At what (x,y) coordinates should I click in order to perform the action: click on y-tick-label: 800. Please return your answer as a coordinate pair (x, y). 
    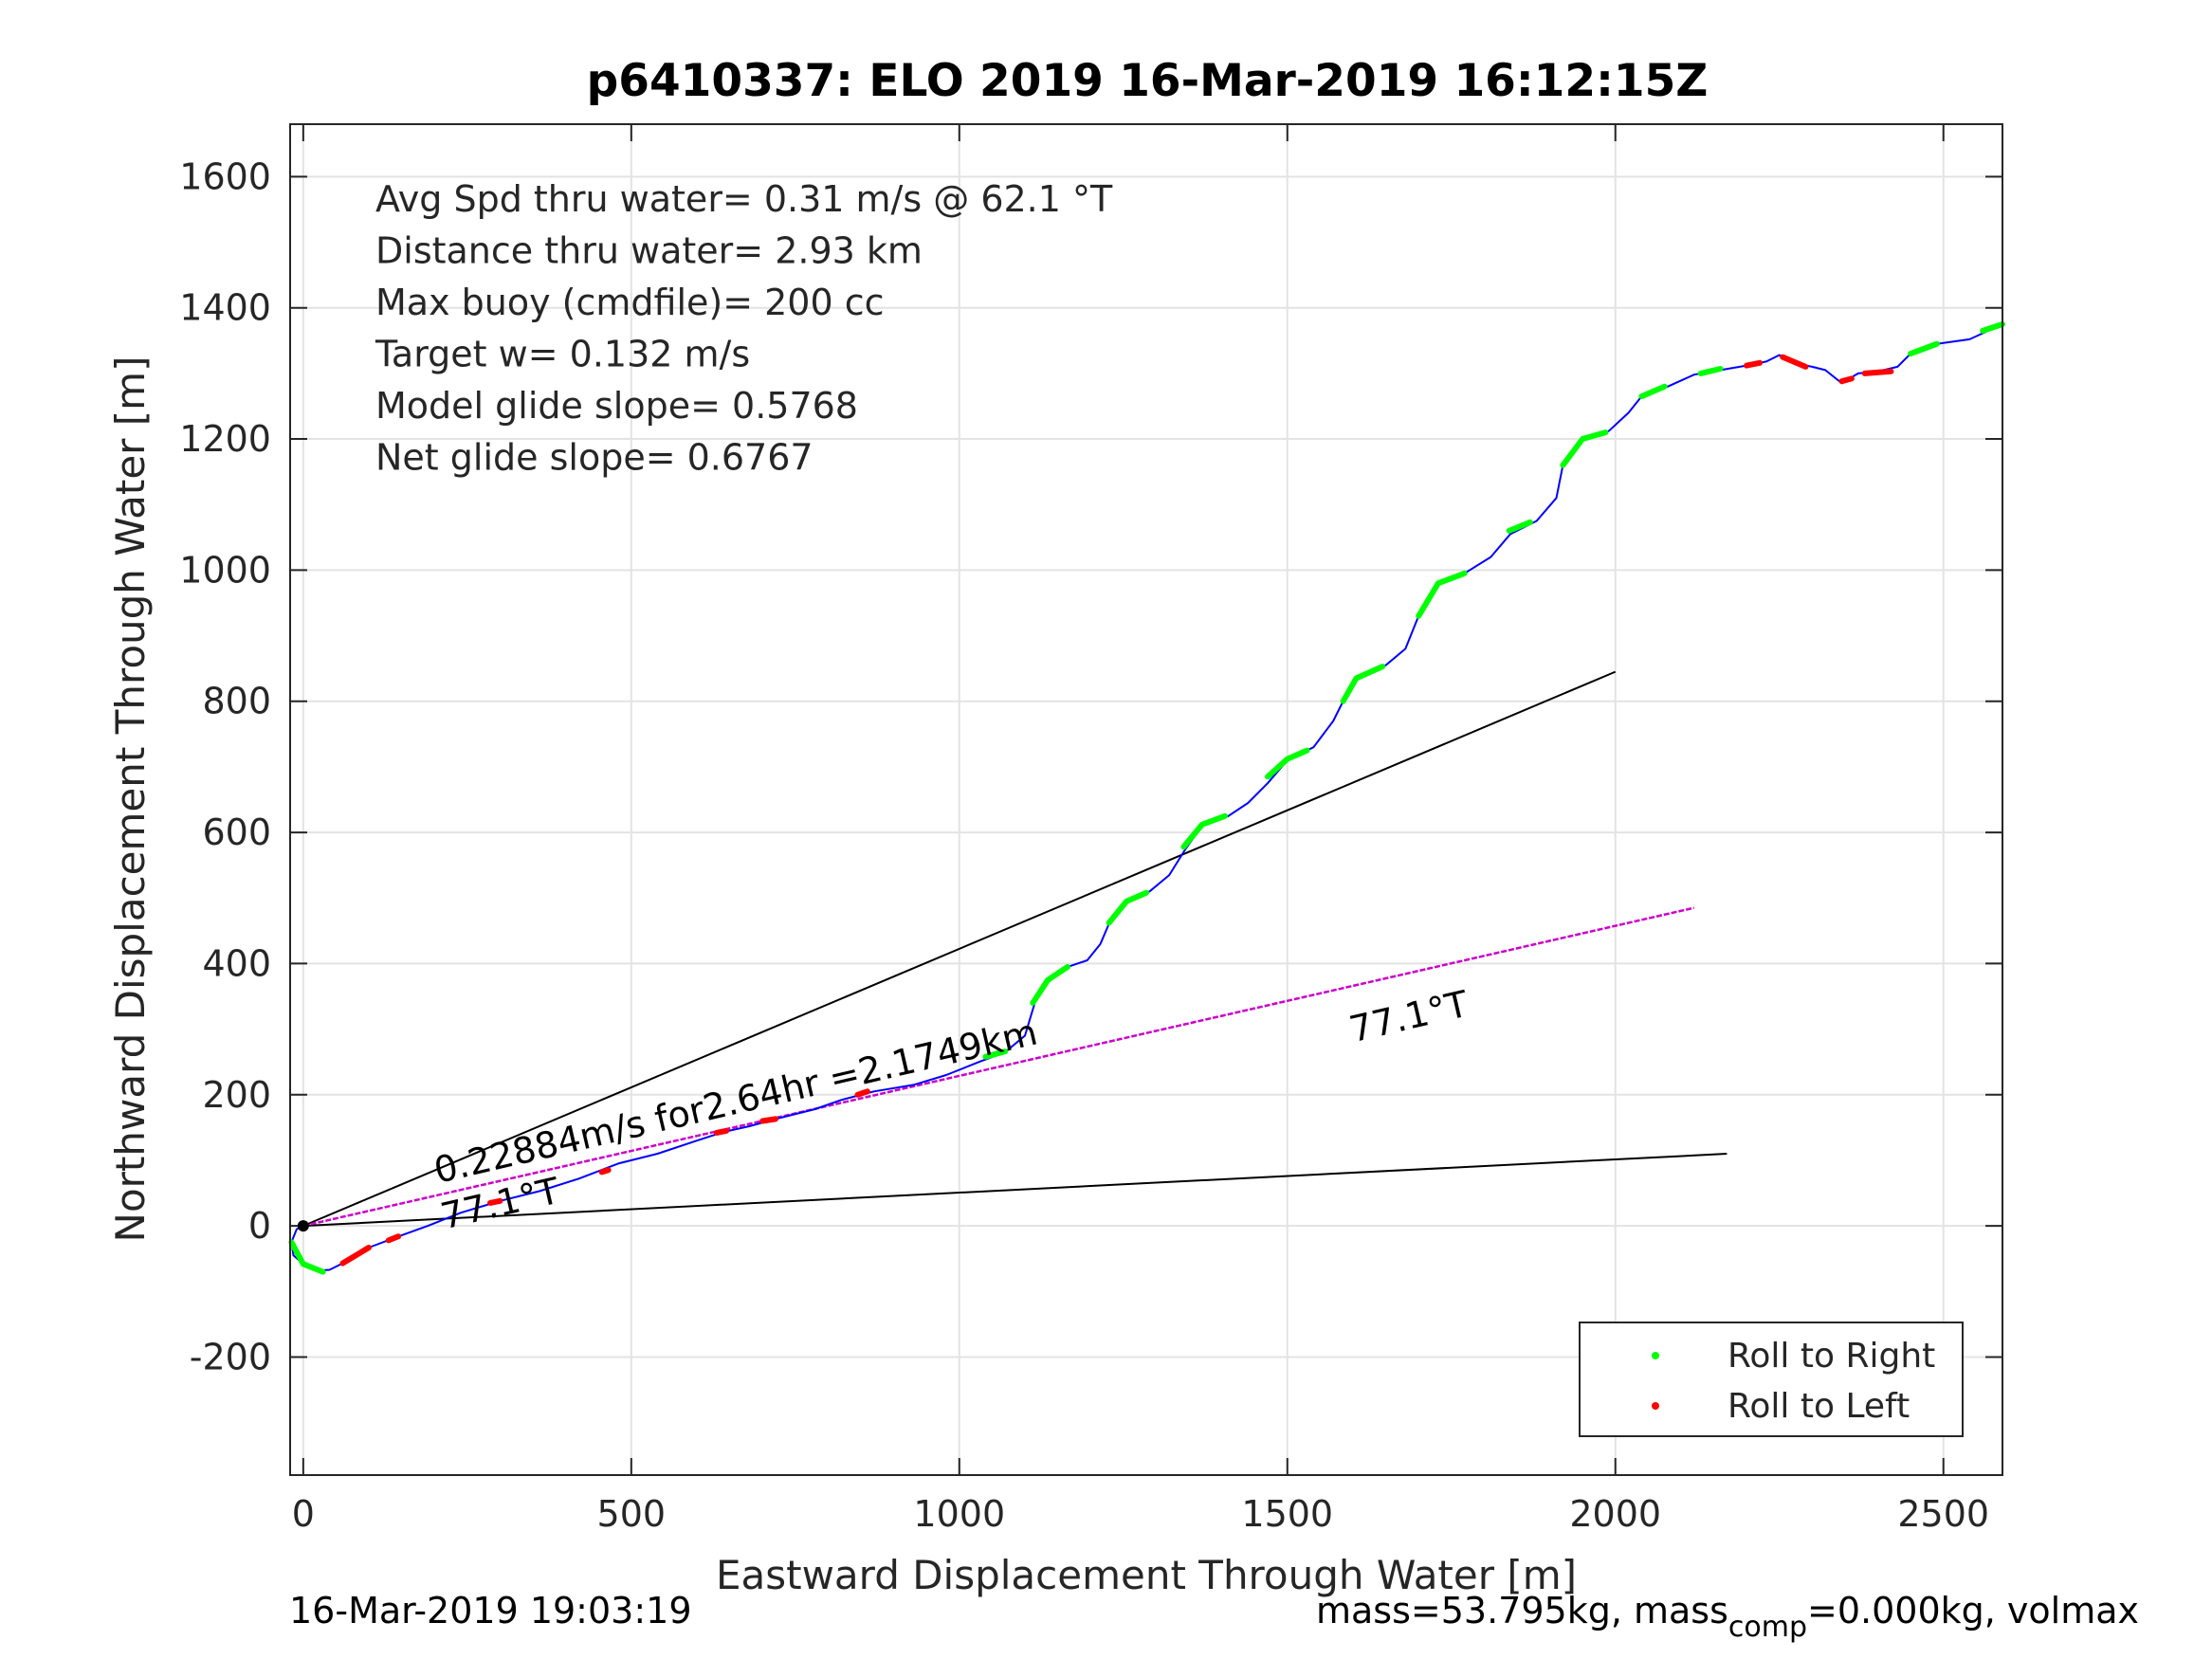
    Looking at the image, I should click on (236, 701).